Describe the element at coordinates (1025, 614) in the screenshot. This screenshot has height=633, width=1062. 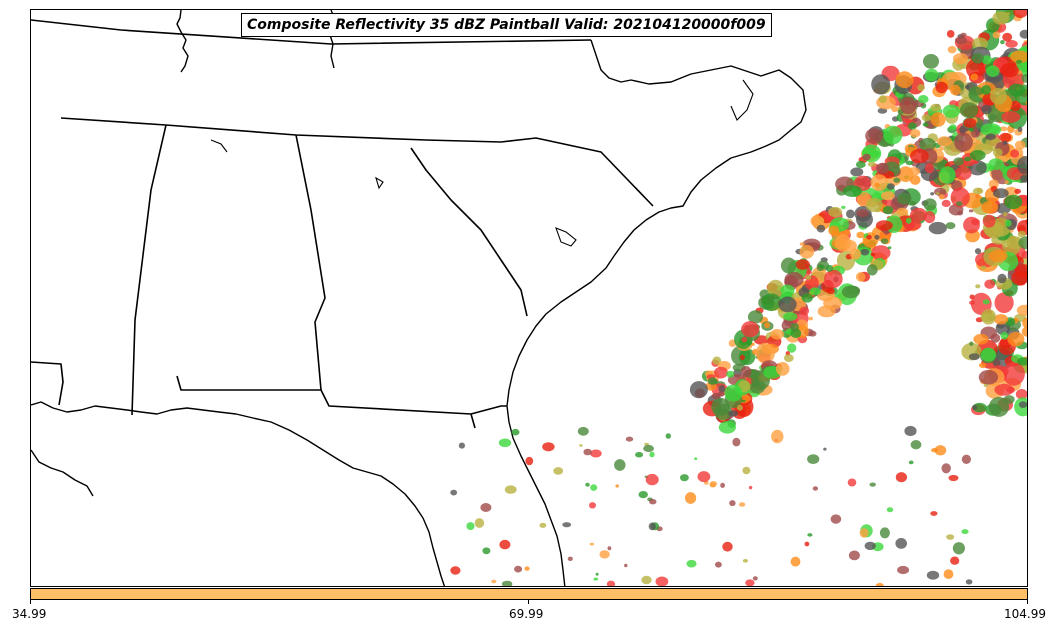
I see `colorbar-tick-label-max: 104.99` at that location.